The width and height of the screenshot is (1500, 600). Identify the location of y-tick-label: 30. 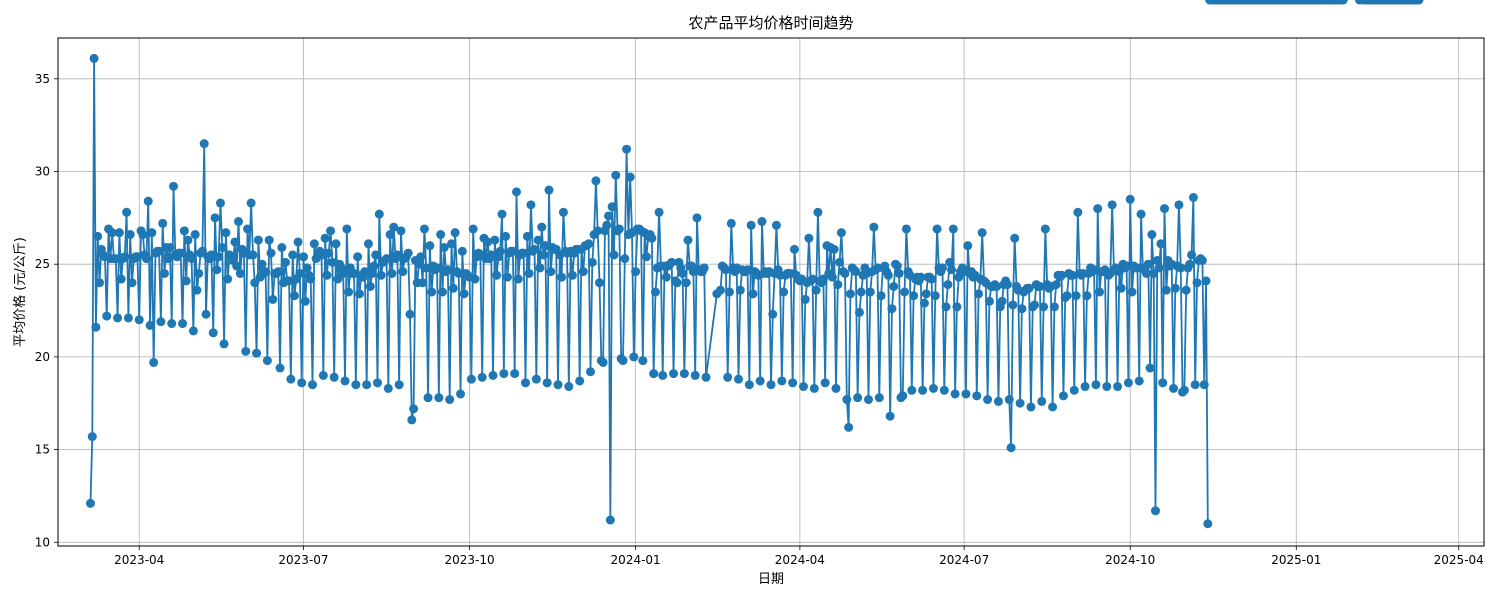
(42, 171).